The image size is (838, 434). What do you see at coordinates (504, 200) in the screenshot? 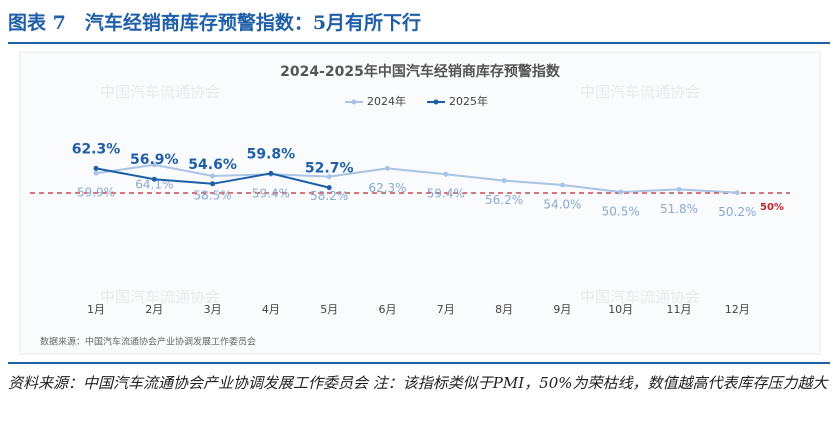
I see `data-label: 56.2%` at bounding box center [504, 200].